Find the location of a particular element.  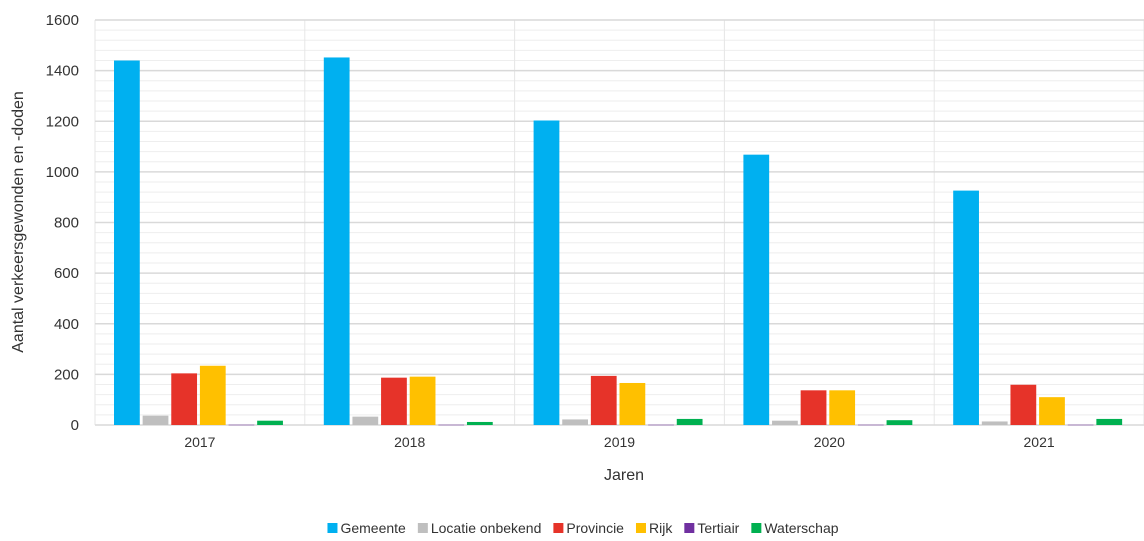

bar-locatie-onbekend-2020 is located at coordinates (785, 422).